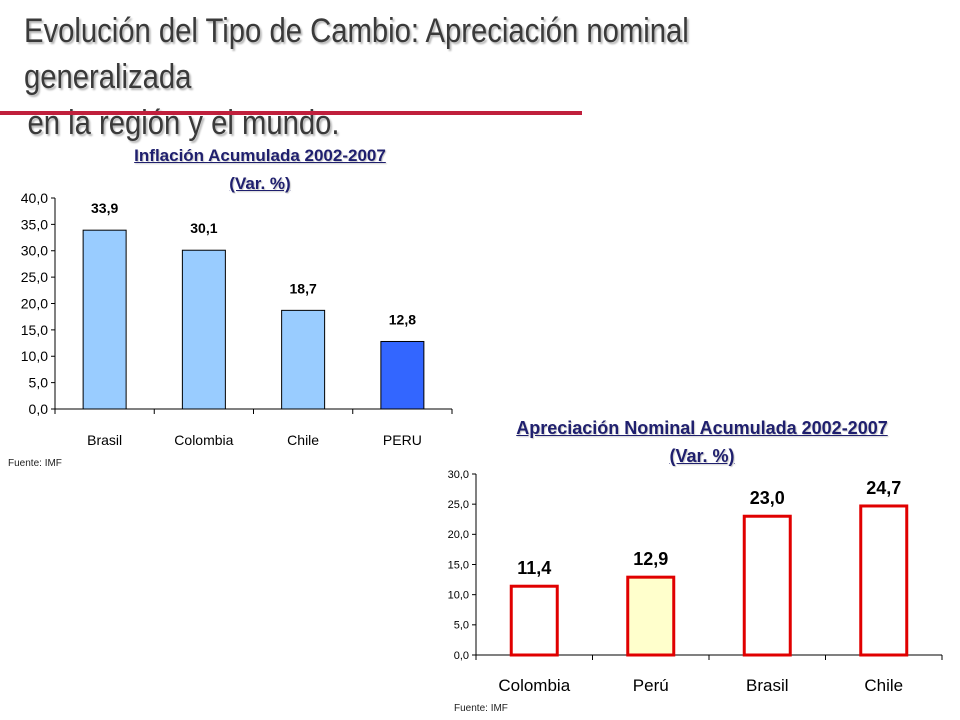 The height and width of the screenshot is (720, 960). Describe the element at coordinates (34, 303) in the screenshot. I see `chart-1-y-tick-label: 20,0` at that location.